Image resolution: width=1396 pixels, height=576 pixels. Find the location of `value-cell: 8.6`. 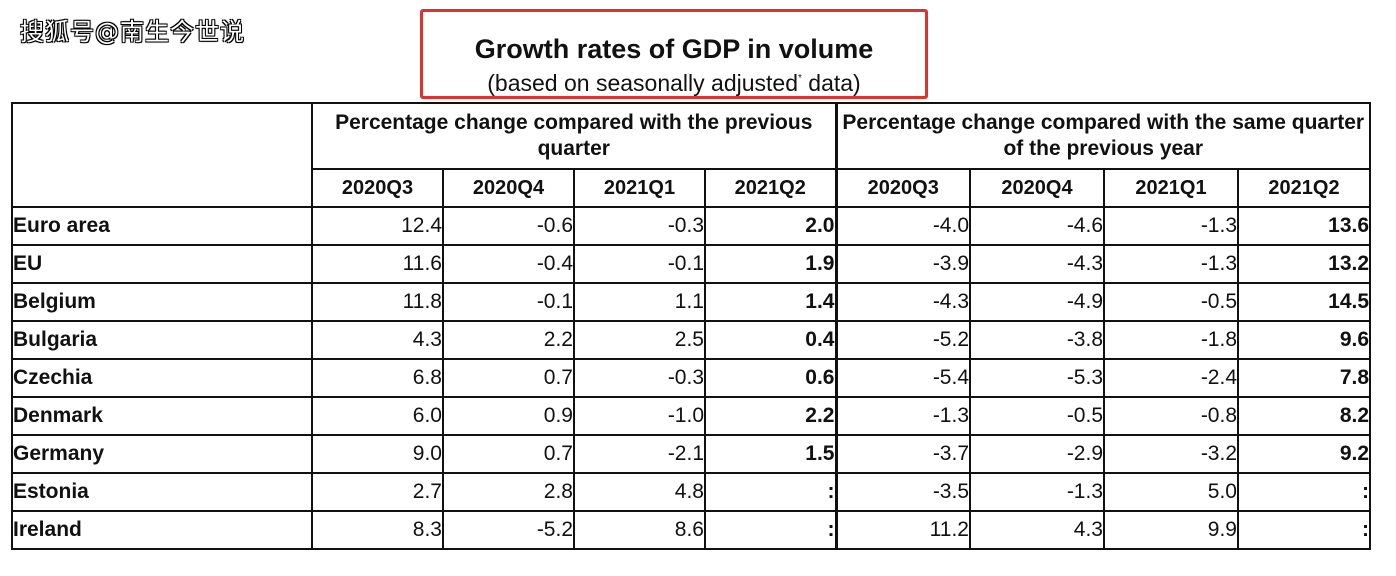

value-cell: 8.6 is located at coordinates (639, 530).